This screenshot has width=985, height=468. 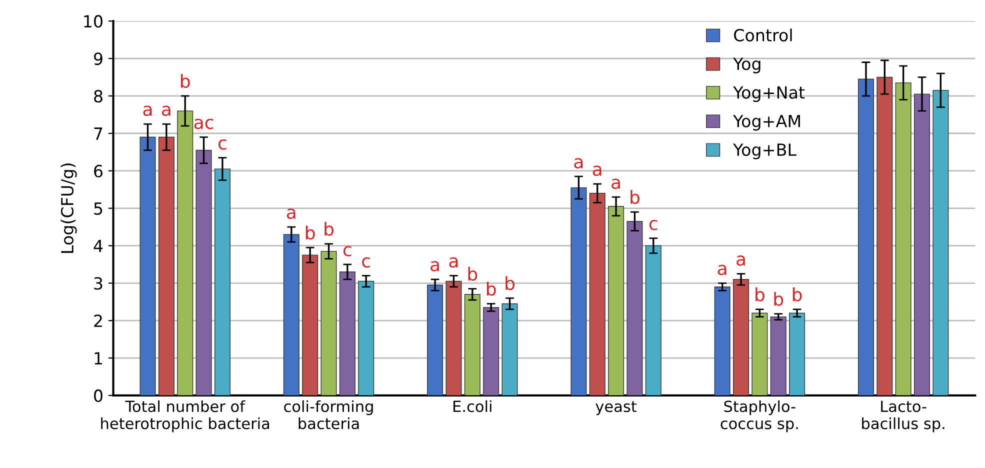 I want to click on y-axis-title: Log(CFU/g), so click(x=68, y=208).